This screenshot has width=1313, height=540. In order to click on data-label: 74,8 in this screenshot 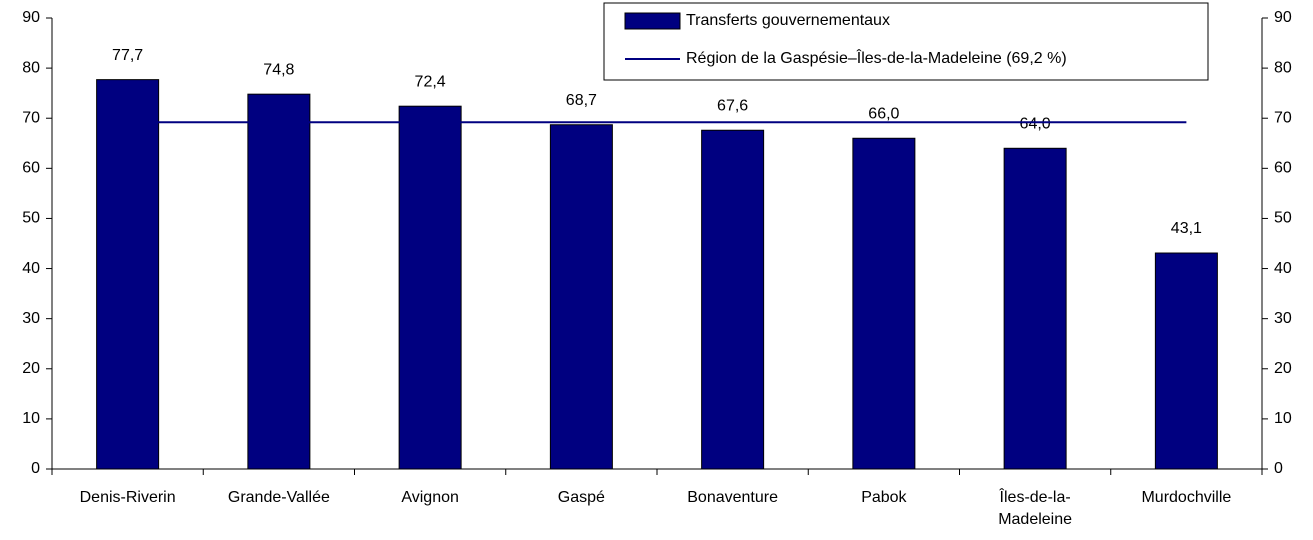, I will do `click(278, 69)`.